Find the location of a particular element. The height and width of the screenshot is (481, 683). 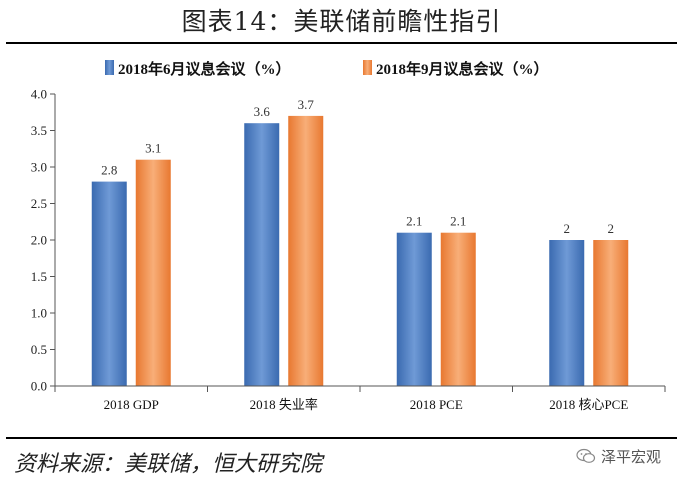

watermark: 泽平宏观 is located at coordinates (618, 456).